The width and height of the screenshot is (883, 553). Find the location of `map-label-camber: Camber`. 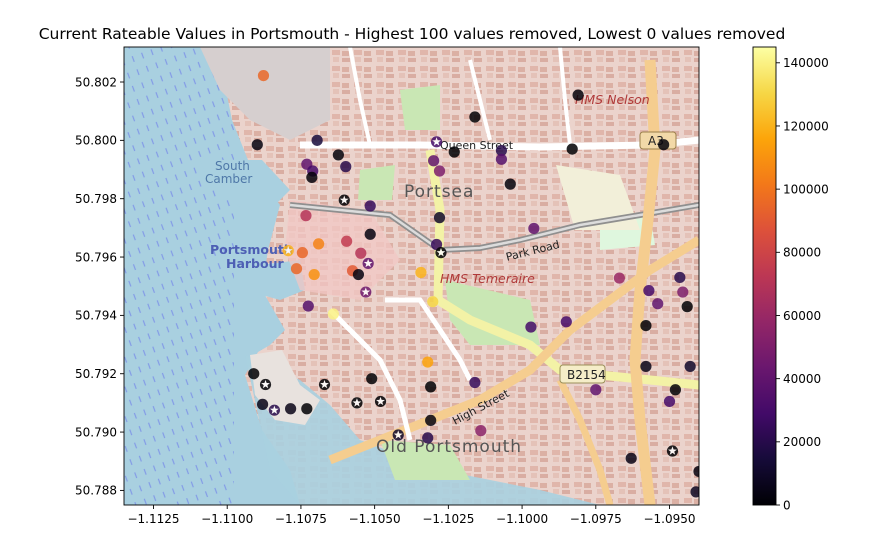

map-label-camber: Camber is located at coordinates (228, 179).